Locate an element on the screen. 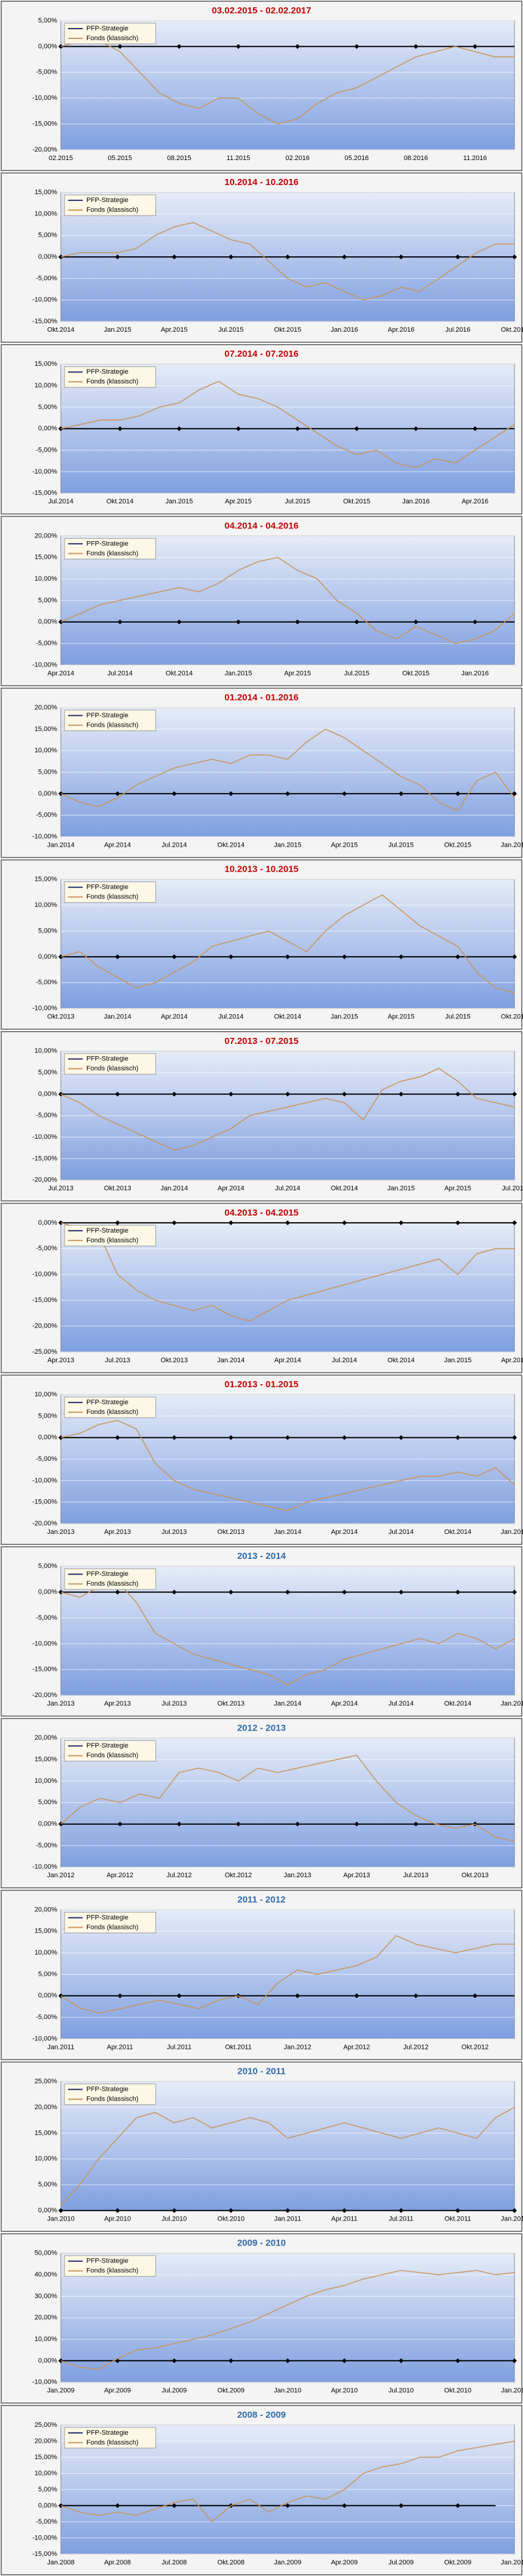  chart-title: 04.2013 - 04.2015 is located at coordinates (261, 1213).